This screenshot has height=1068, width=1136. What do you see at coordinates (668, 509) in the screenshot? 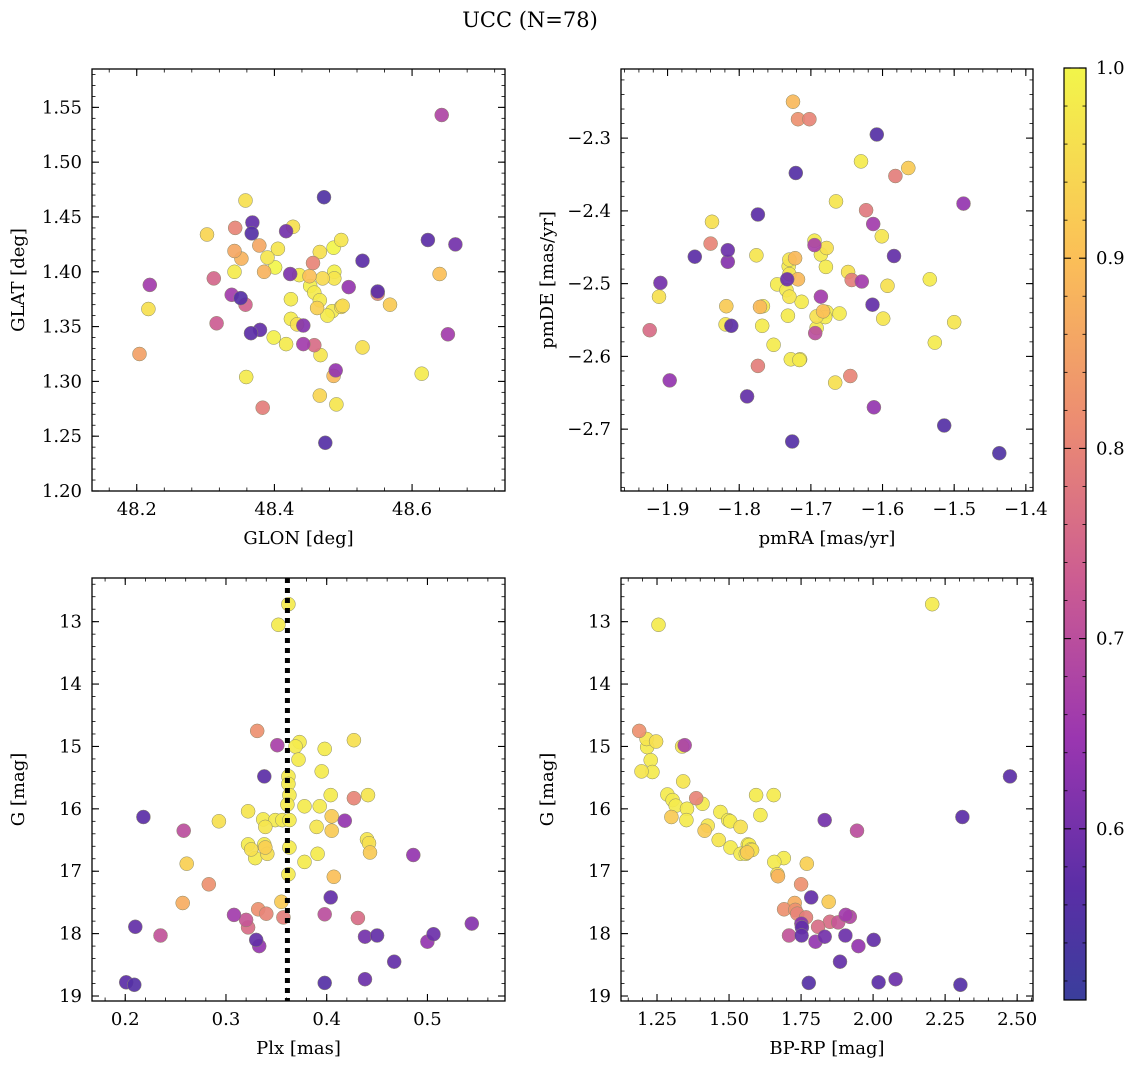
I see `x-tick-label: −1.9` at bounding box center [668, 509].